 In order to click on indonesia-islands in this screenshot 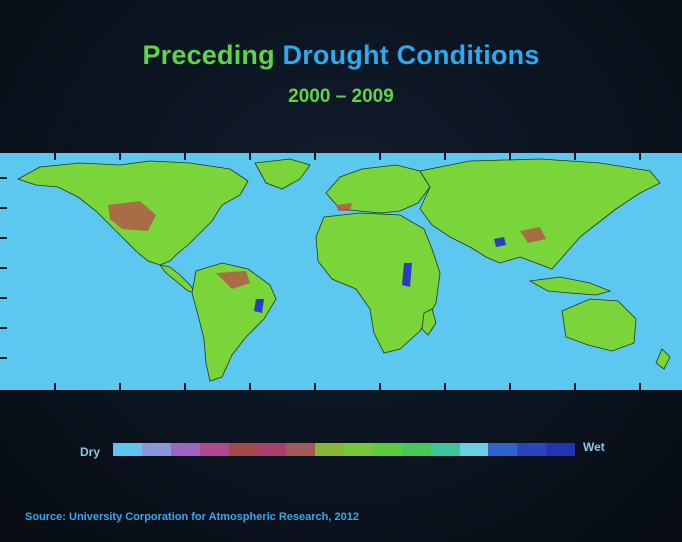, I will do `click(570, 286)`.